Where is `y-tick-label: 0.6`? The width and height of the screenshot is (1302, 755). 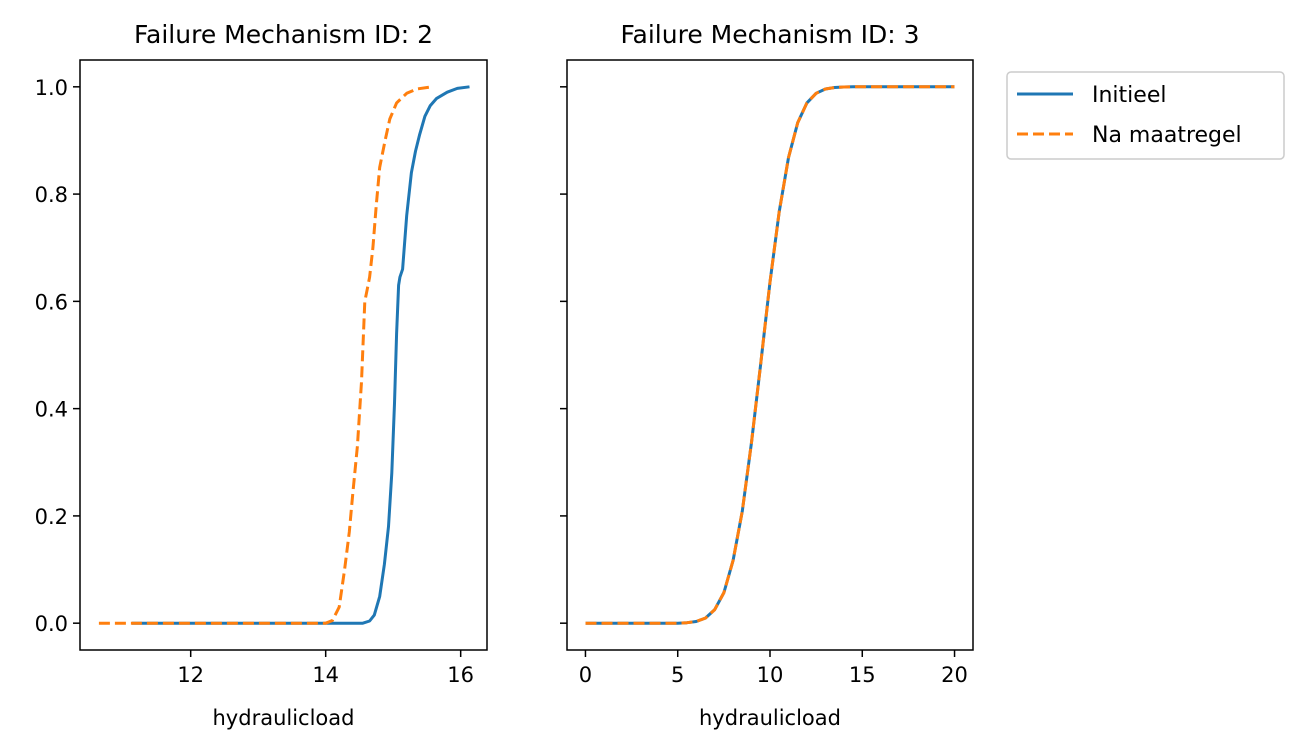
y-tick-label: 0.6 is located at coordinates (51, 302).